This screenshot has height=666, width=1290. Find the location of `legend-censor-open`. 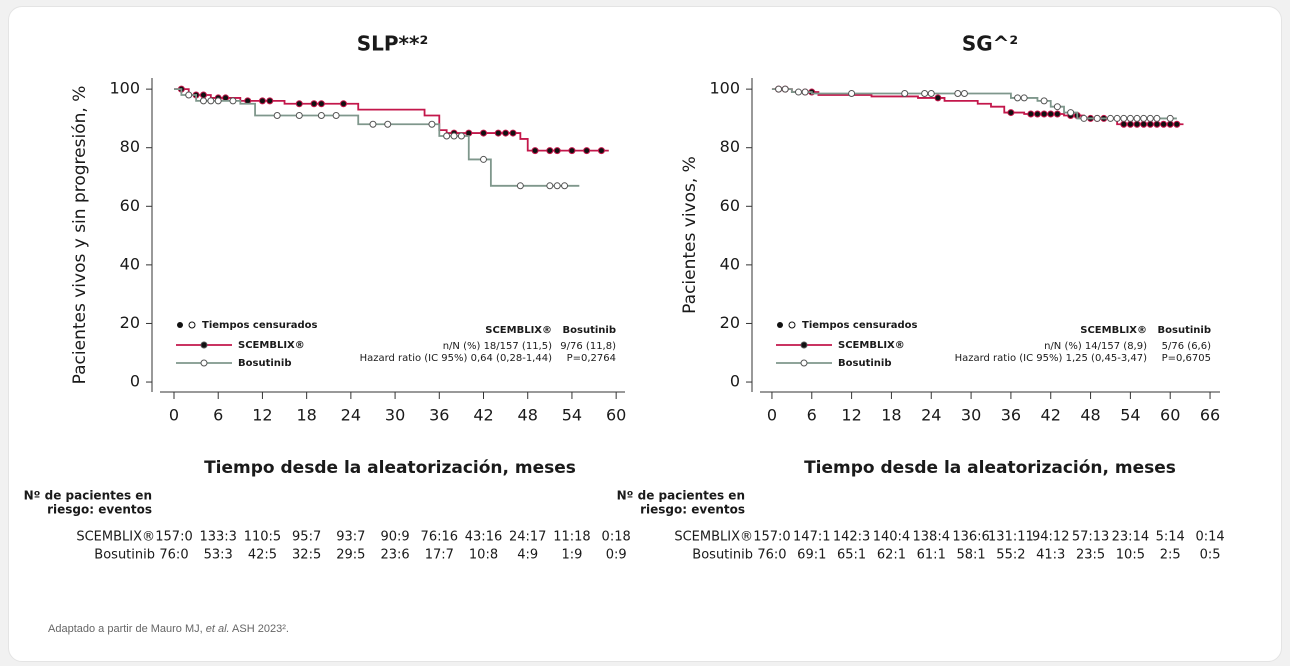

legend-censor-open is located at coordinates (792, 325).